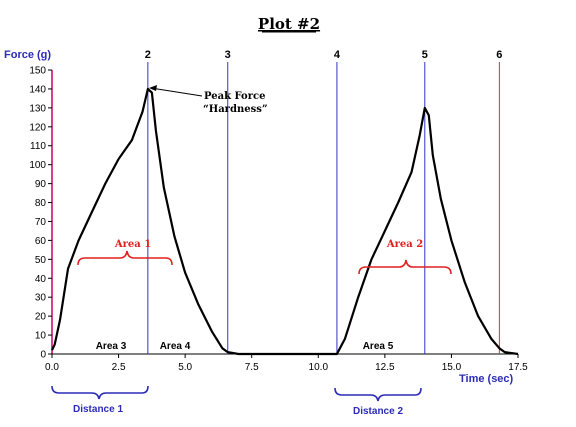 This screenshot has width=576, height=427. I want to click on y-tick-label: 130, so click(37, 108).